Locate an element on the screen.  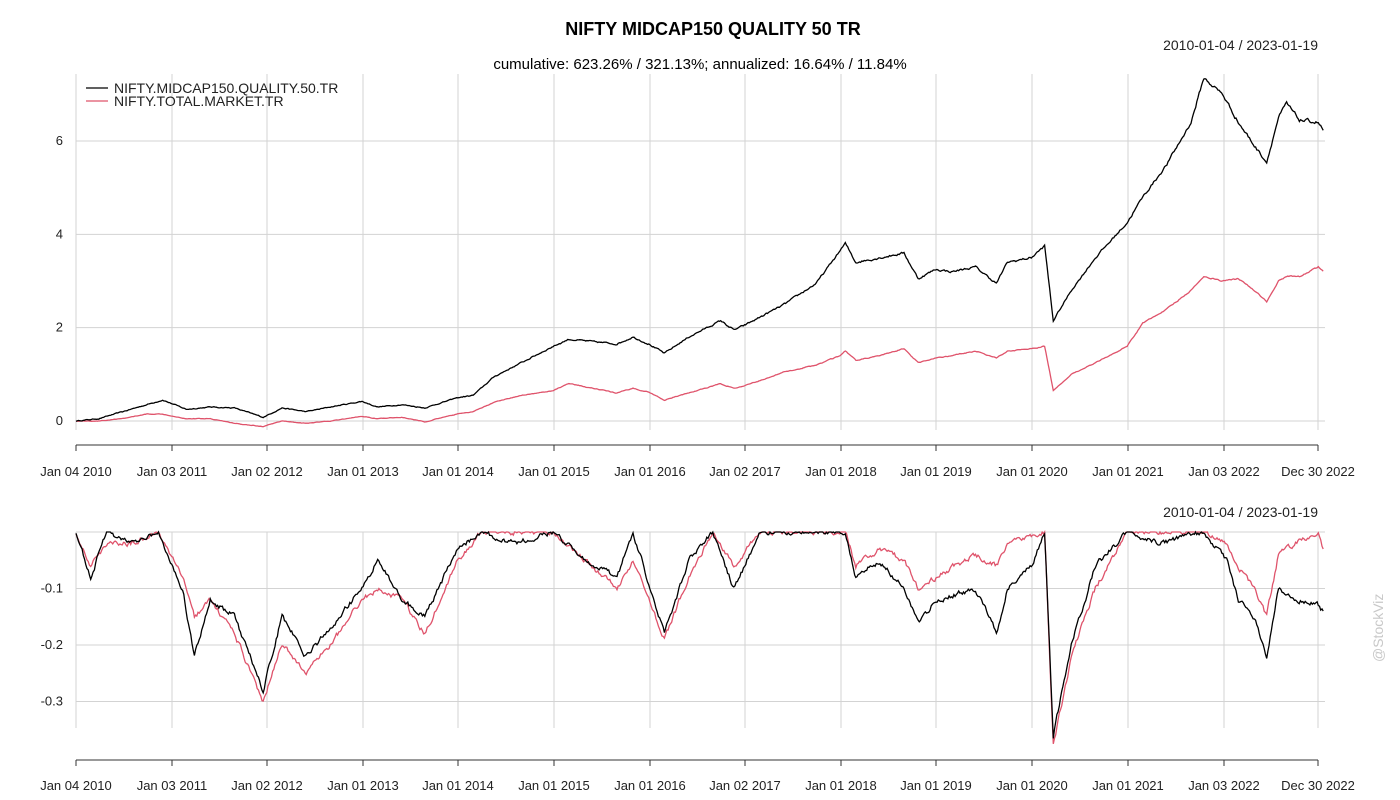
bottom-x-tick-label: Jan 02 2012 is located at coordinates (267, 785).